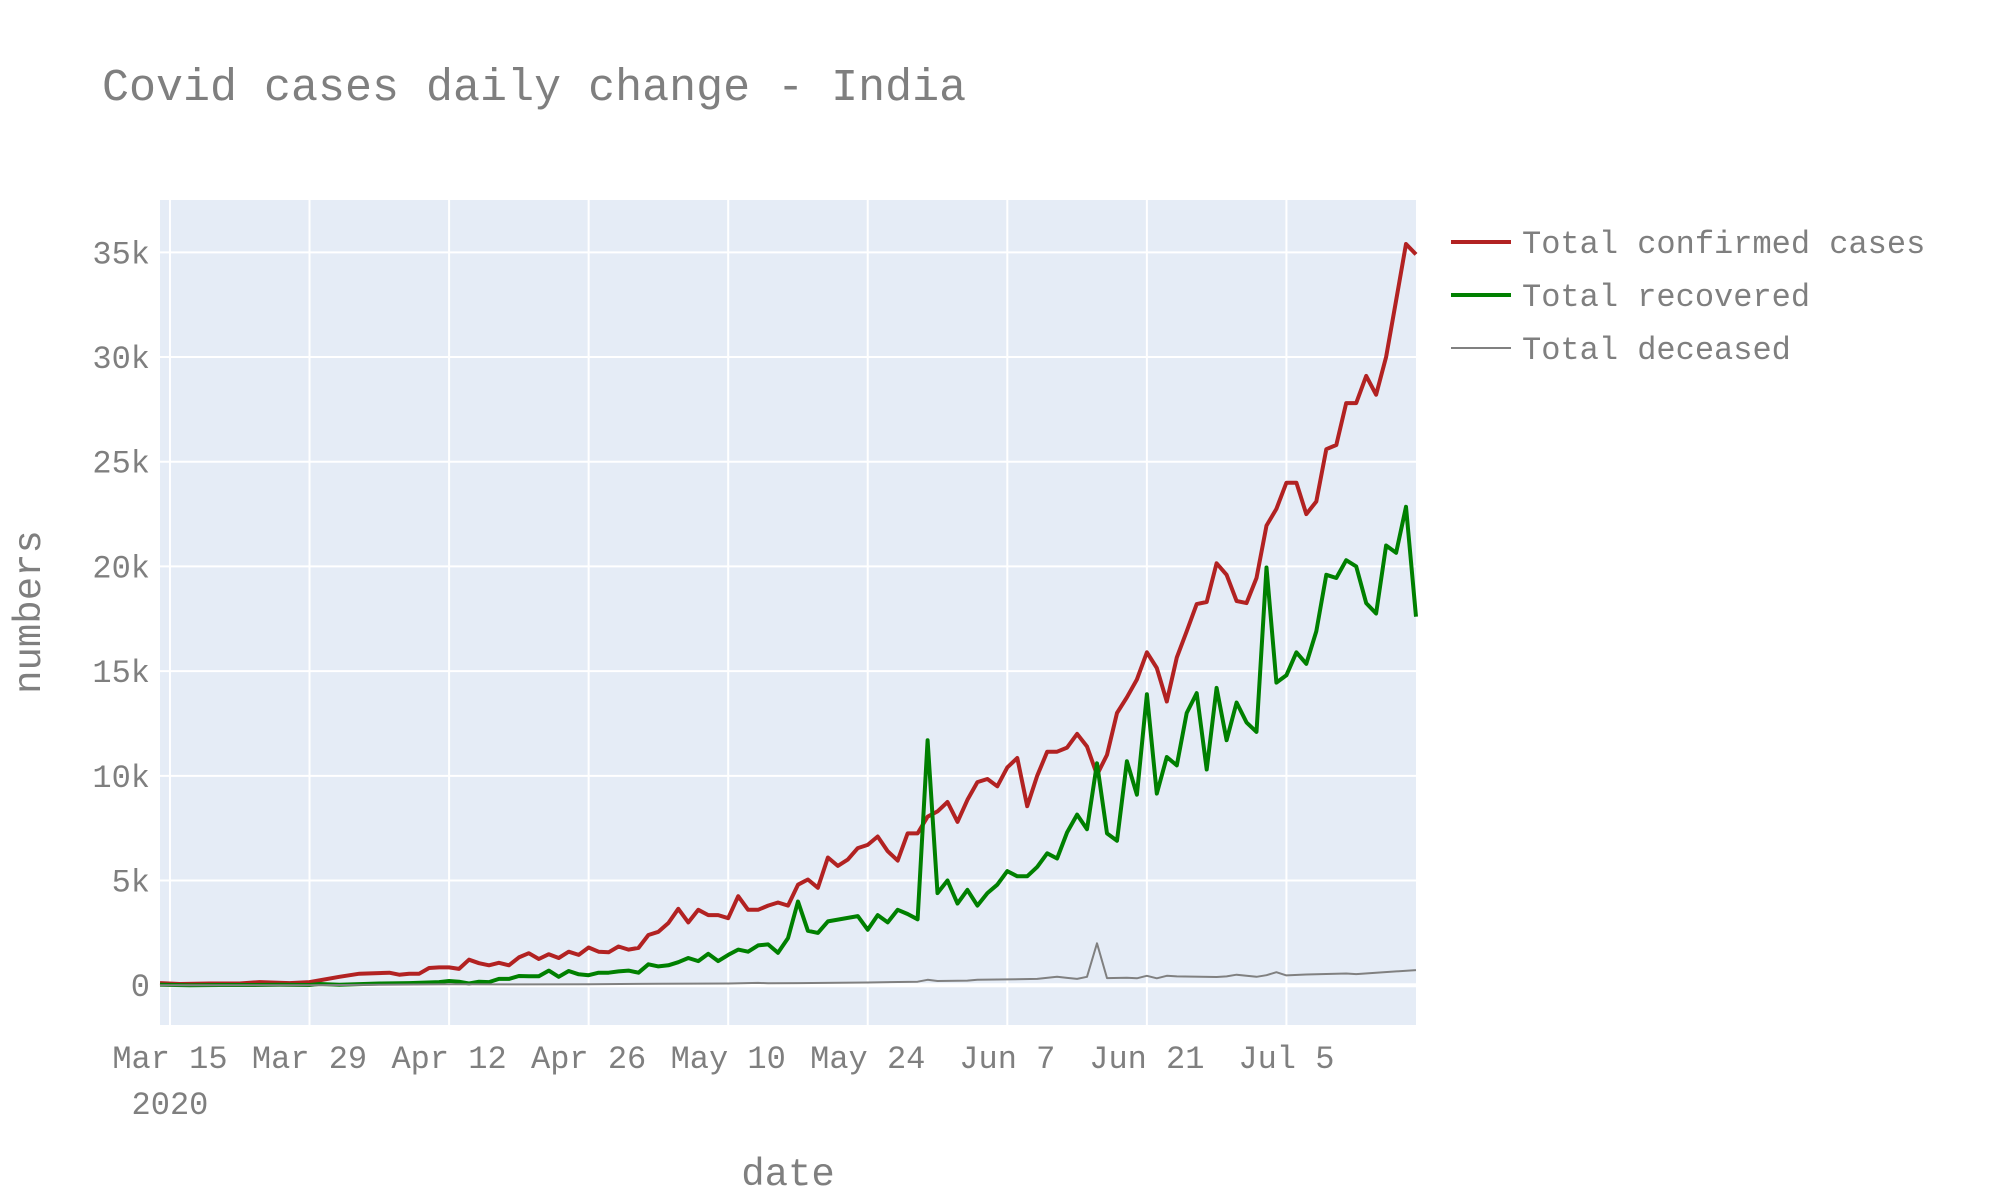 The width and height of the screenshot is (2000, 1200). Describe the element at coordinates (1656, 350) in the screenshot. I see `legend-label: Total deceased` at that location.